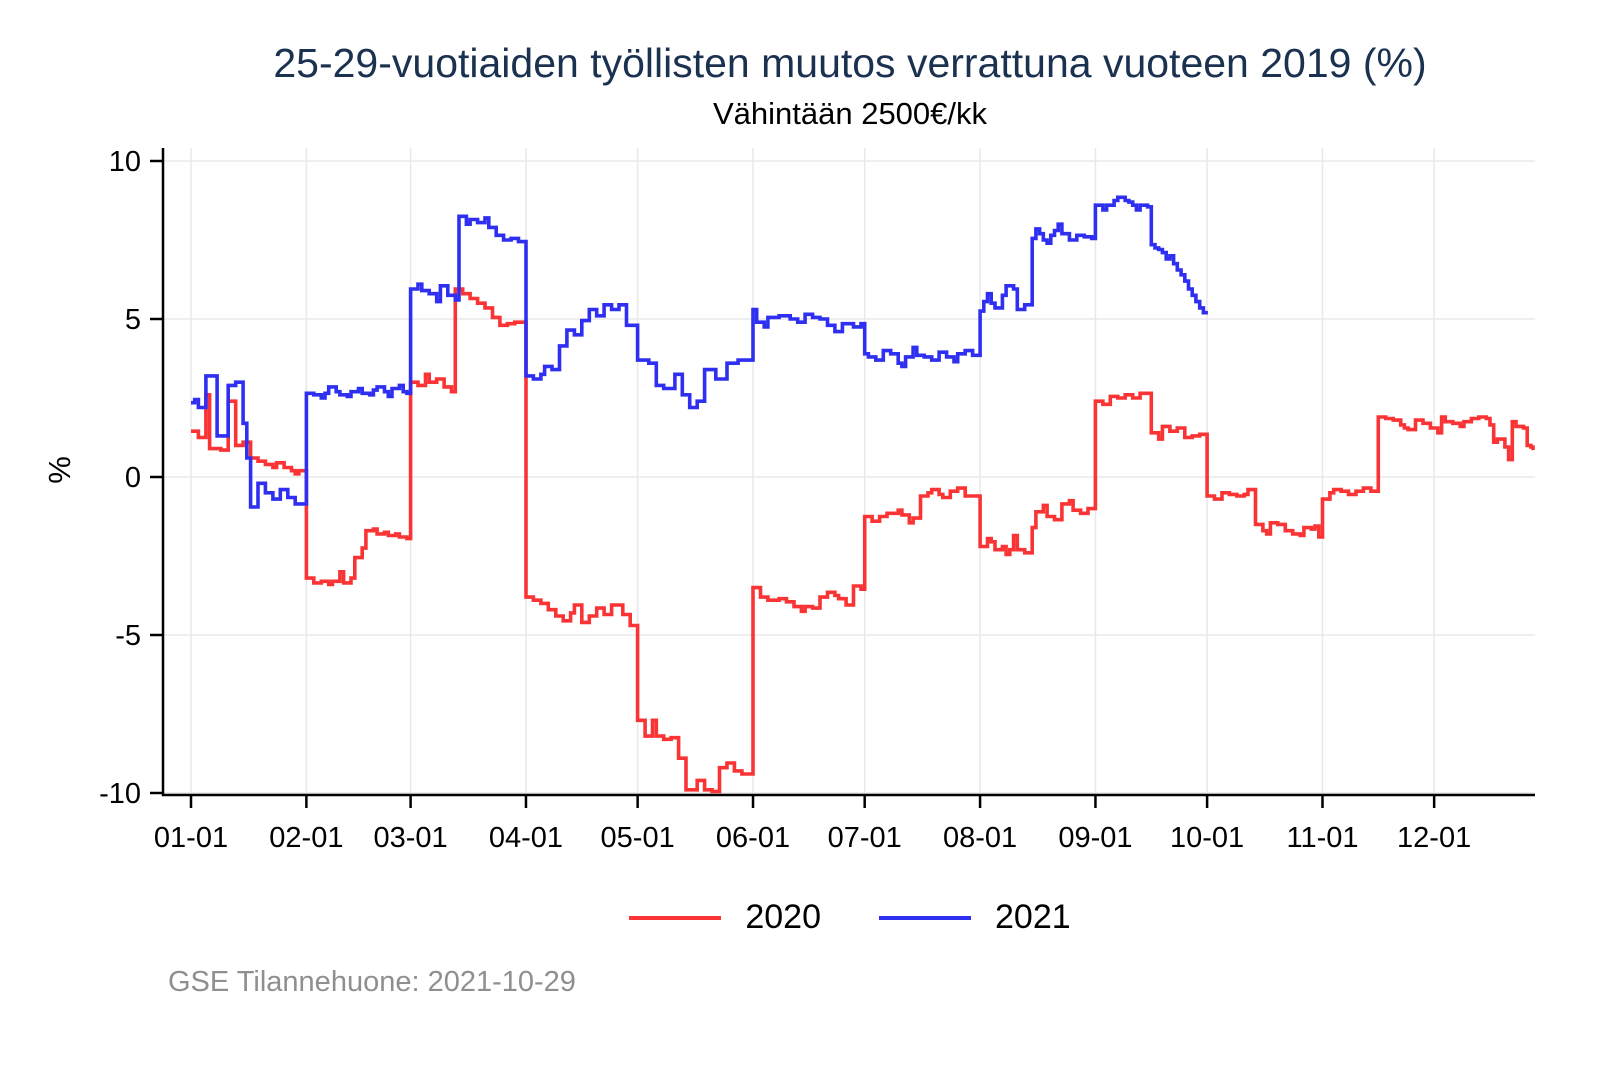  Describe the element at coordinates (125, 162) in the screenshot. I see `y-tick-label: 10` at that location.